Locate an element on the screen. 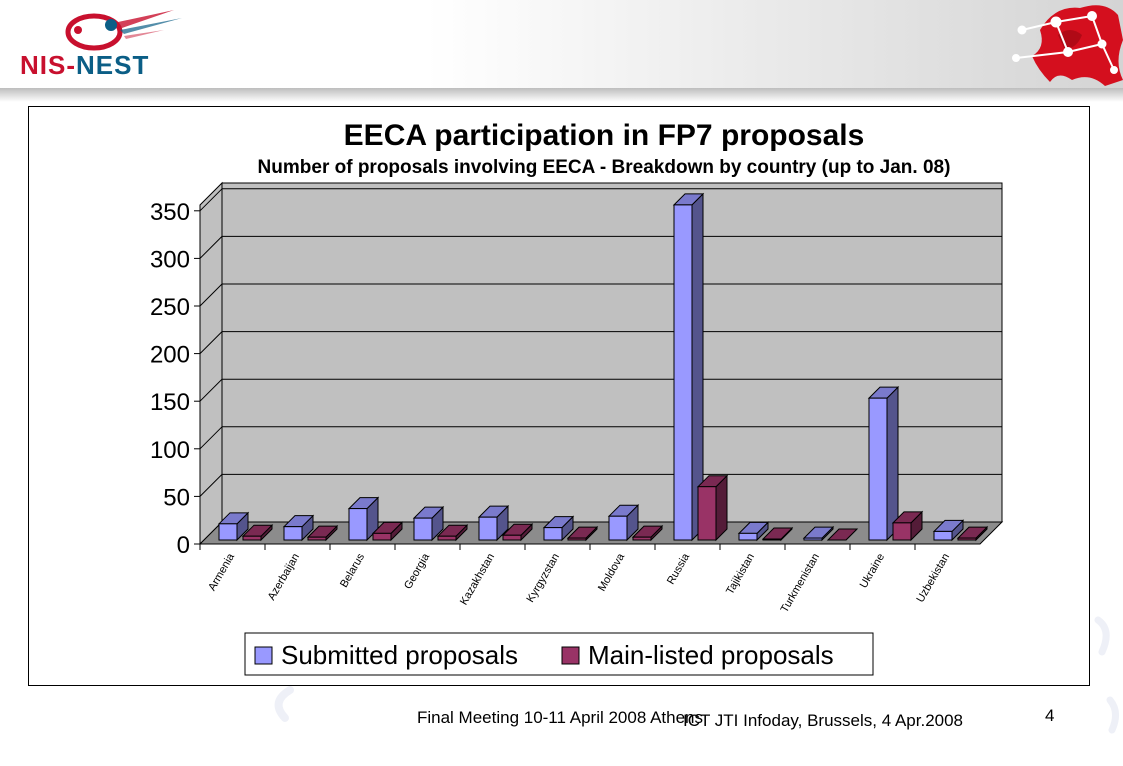 This screenshot has height=766, width=1123. legend-swatch-submitted is located at coordinates (263, 655).